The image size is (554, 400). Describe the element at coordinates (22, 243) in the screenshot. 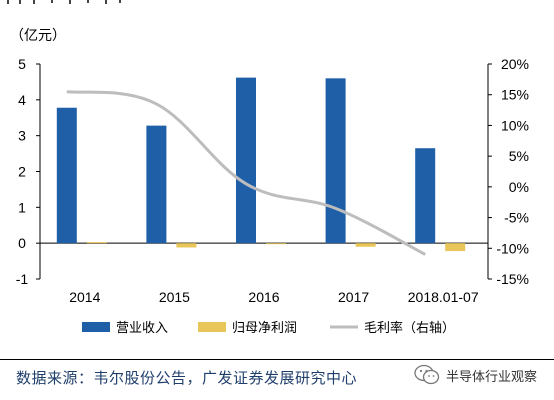

I see `left-tick-label: 0` at that location.